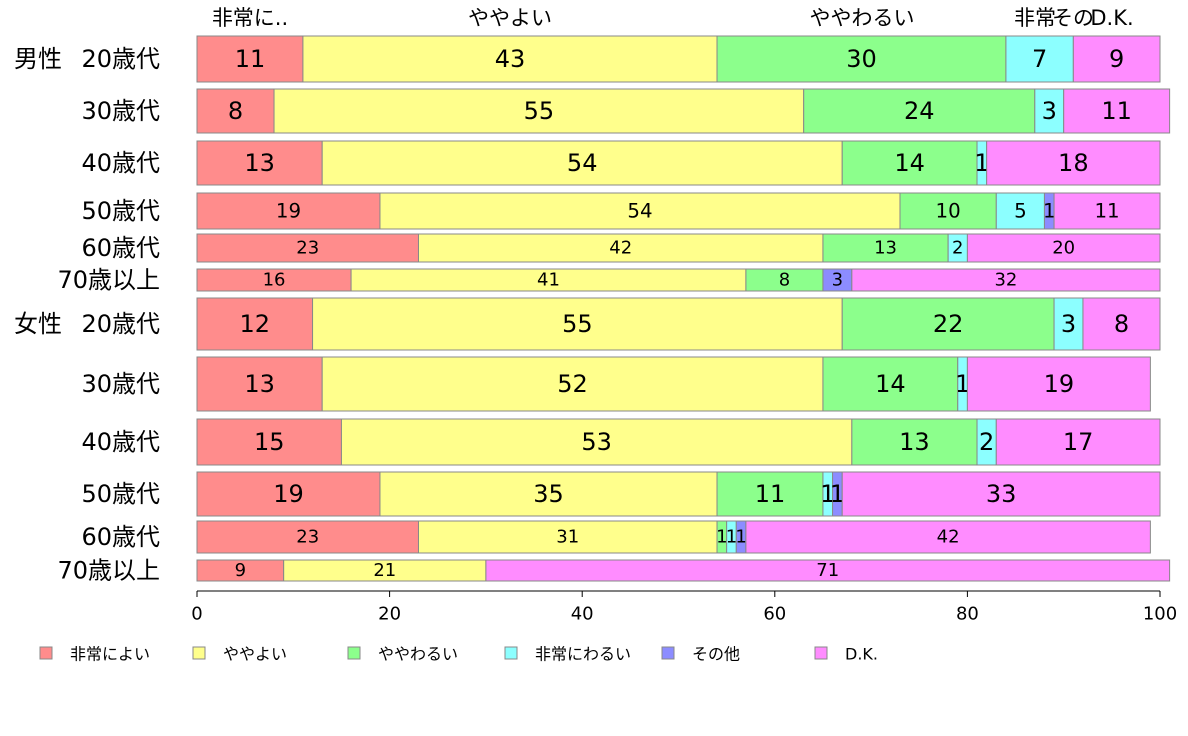 Image resolution: width=1188 pixels, height=736 pixels. I want to click on top-segment-label: 非常, so click(1035, 18).